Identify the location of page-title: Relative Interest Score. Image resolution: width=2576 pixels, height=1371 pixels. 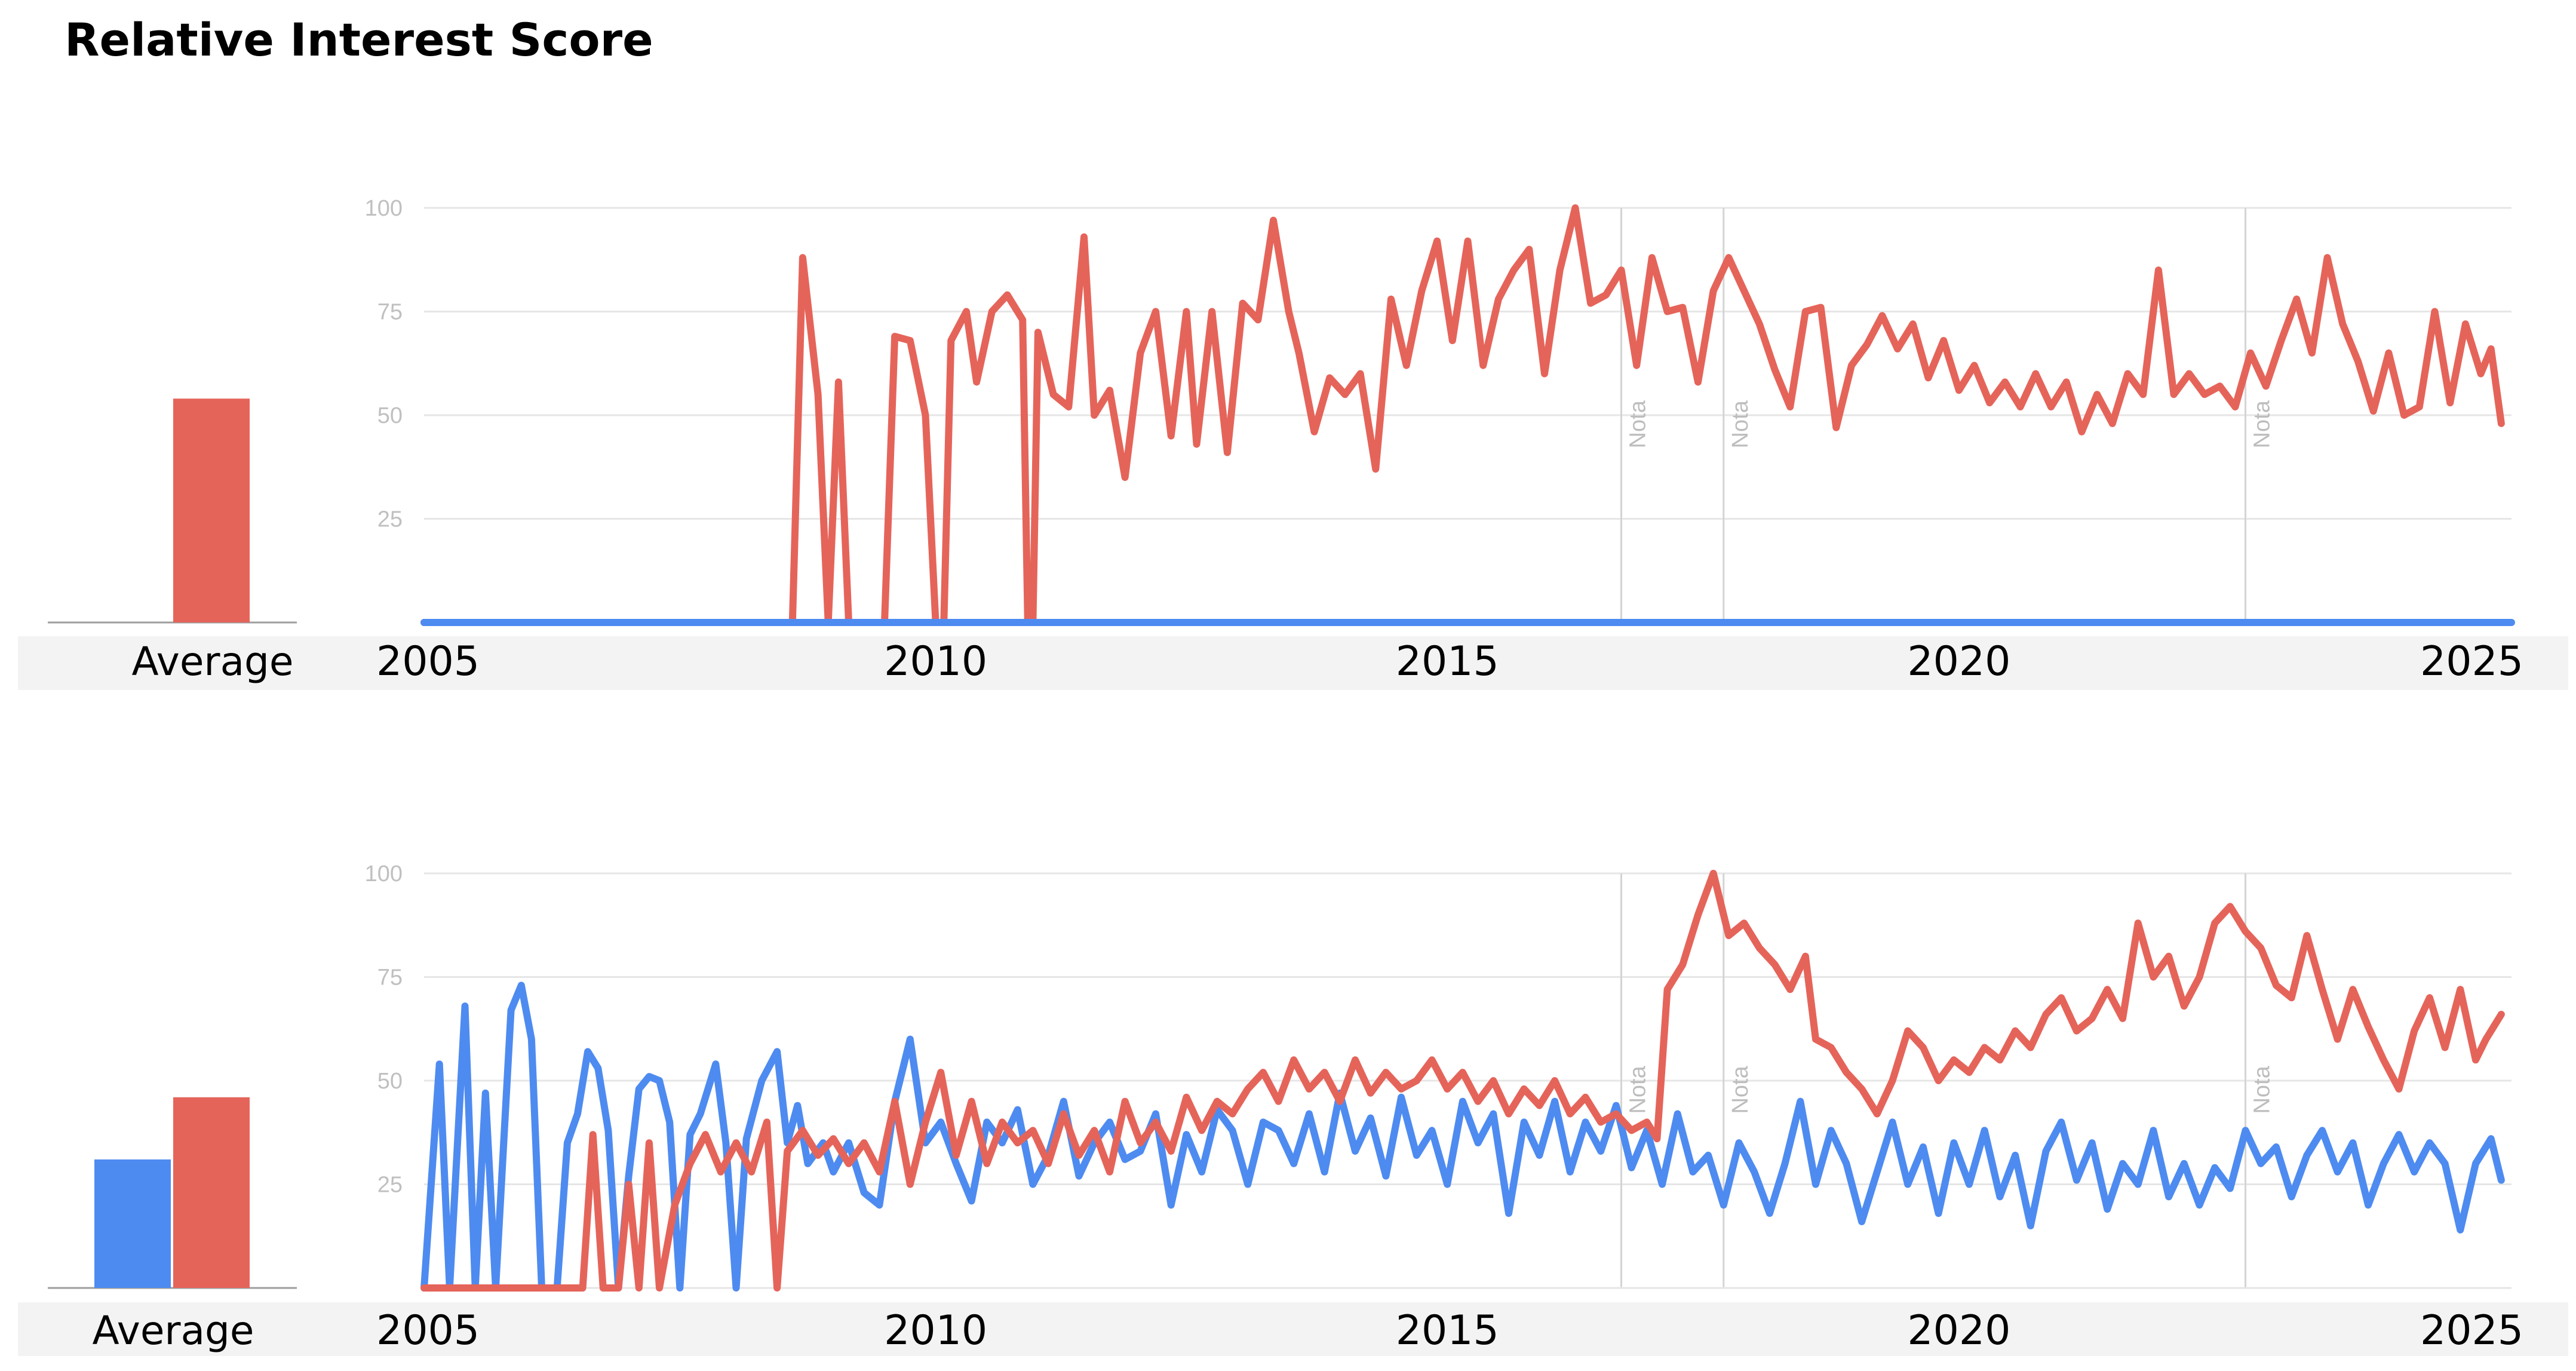
(359, 39).